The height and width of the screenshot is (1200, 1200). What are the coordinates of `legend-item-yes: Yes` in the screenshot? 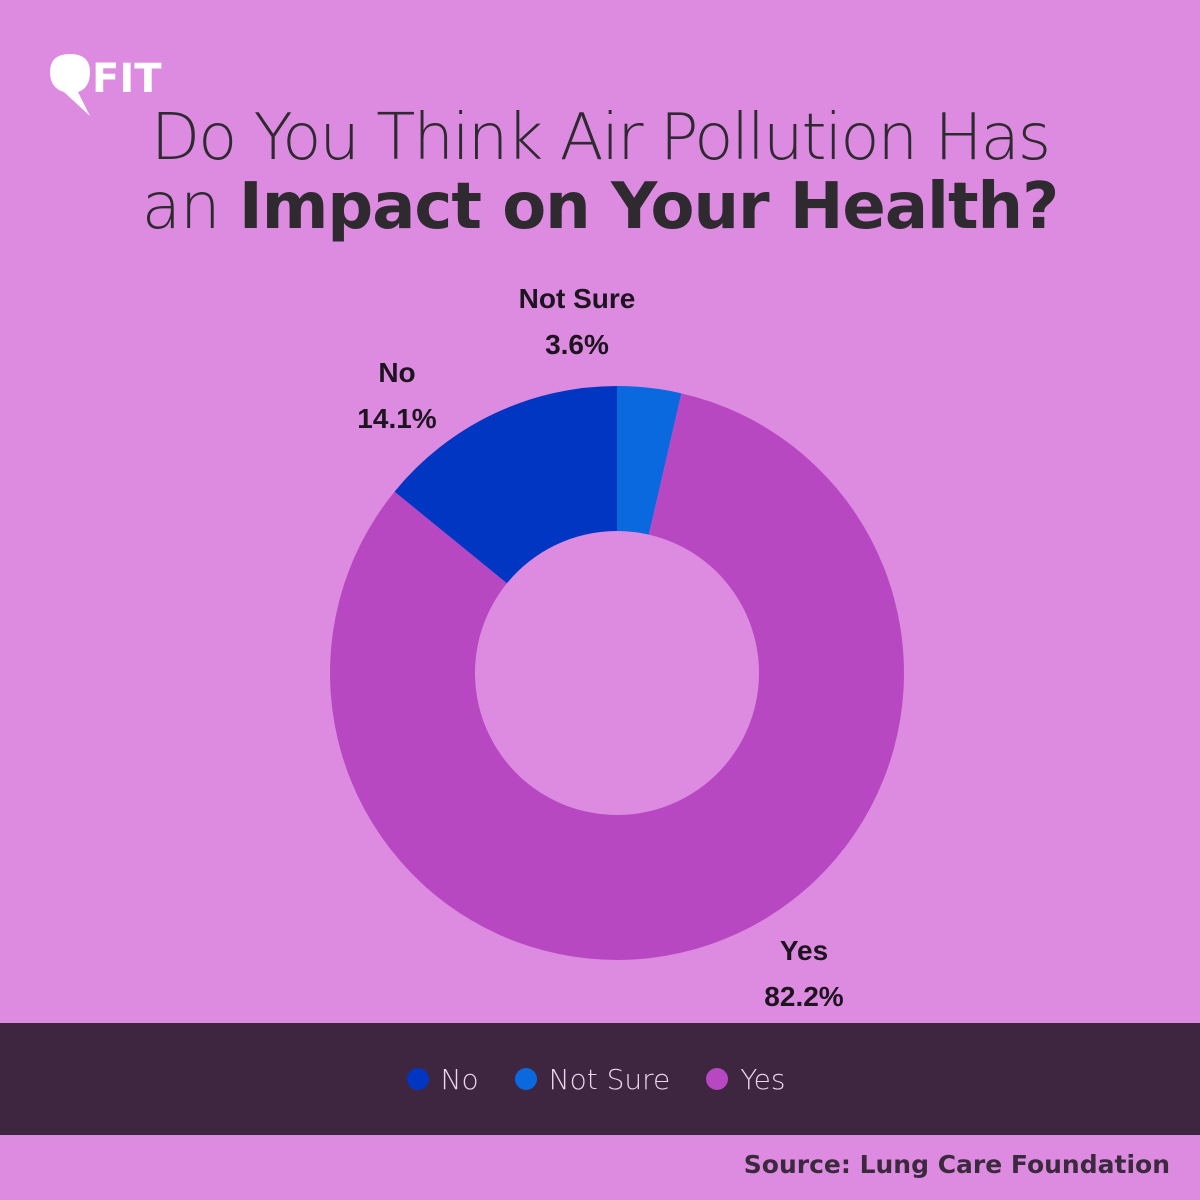 It's located at (749, 1079).